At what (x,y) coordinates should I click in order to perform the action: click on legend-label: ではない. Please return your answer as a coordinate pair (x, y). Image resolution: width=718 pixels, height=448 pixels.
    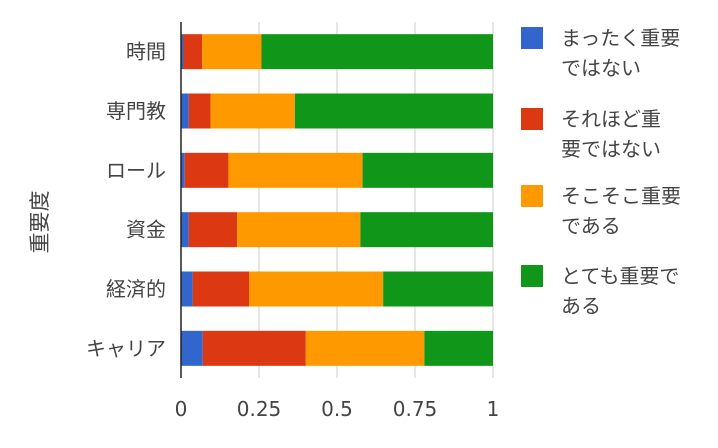
    Looking at the image, I should click on (601, 68).